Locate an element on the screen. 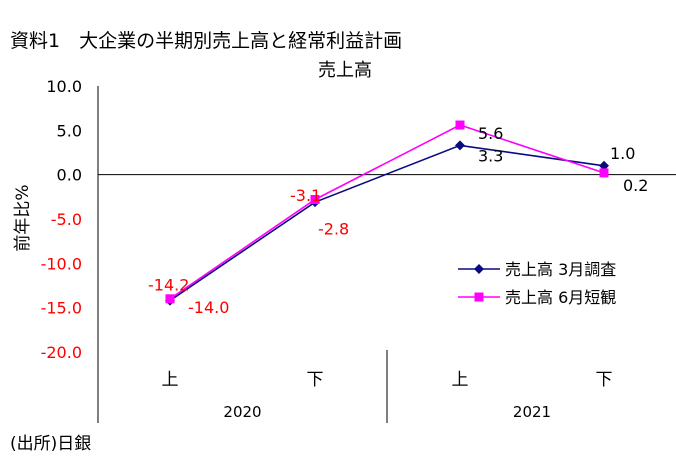 The width and height of the screenshot is (676, 469). data-label: 1.0 is located at coordinates (622, 153).